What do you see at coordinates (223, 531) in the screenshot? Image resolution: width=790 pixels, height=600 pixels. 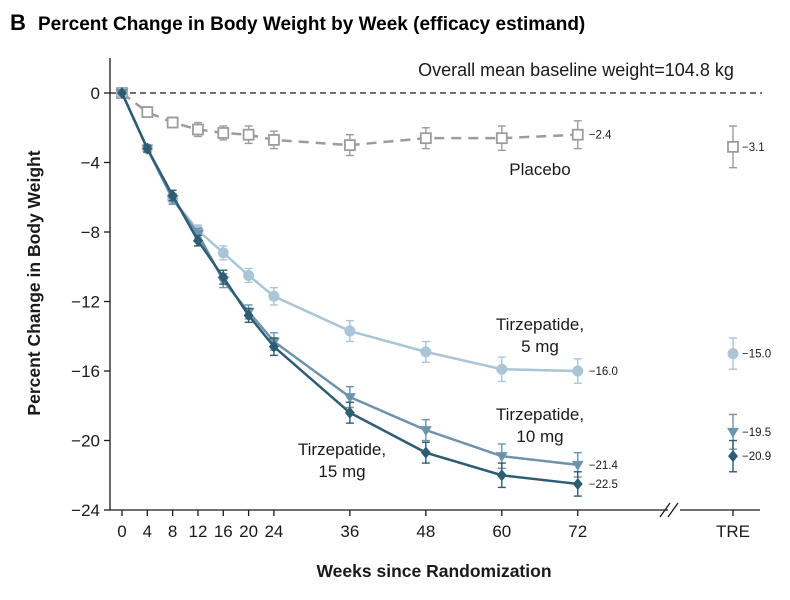 I see `x-tick-label: 16` at bounding box center [223, 531].